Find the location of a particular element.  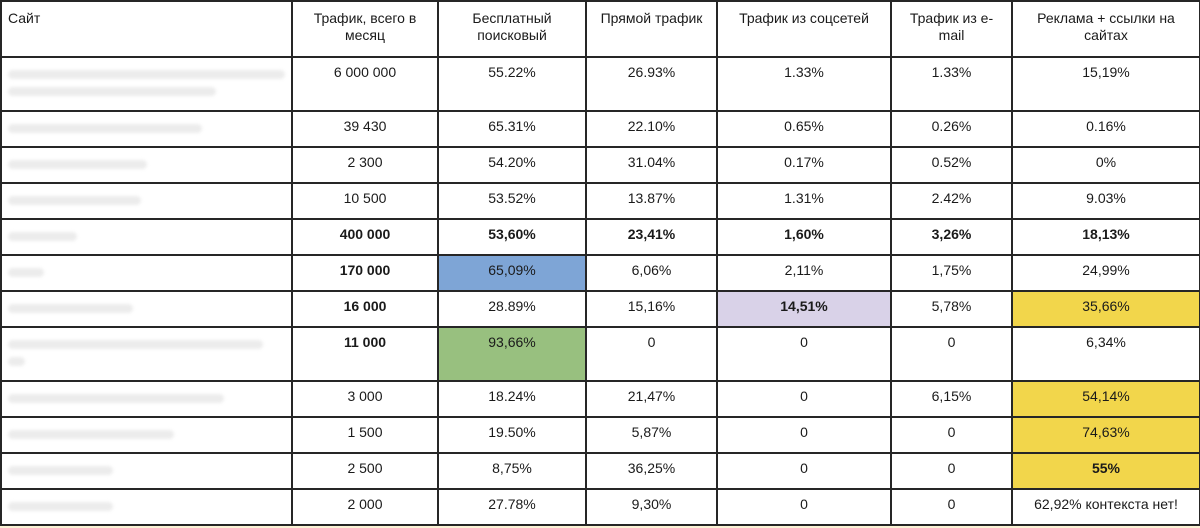

organic-cell-highlighted: 93,66% is located at coordinates (512, 354).